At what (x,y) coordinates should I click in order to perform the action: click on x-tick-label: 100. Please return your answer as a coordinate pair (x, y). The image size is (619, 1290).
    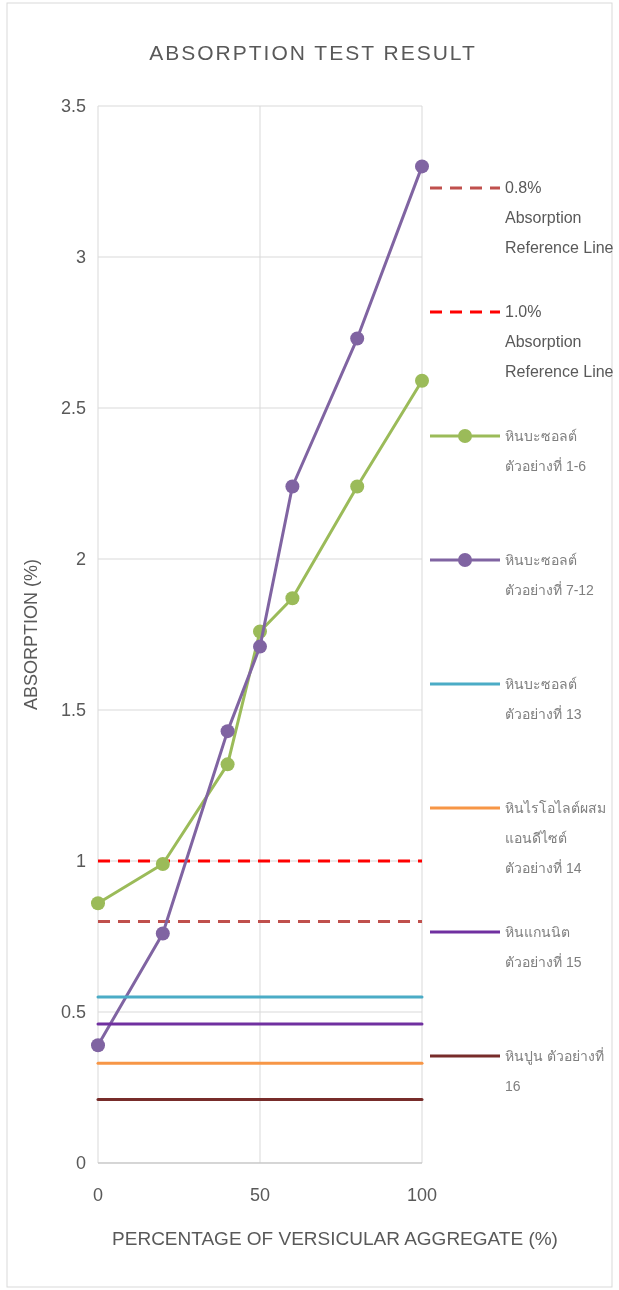
    Looking at the image, I should click on (422, 1195).